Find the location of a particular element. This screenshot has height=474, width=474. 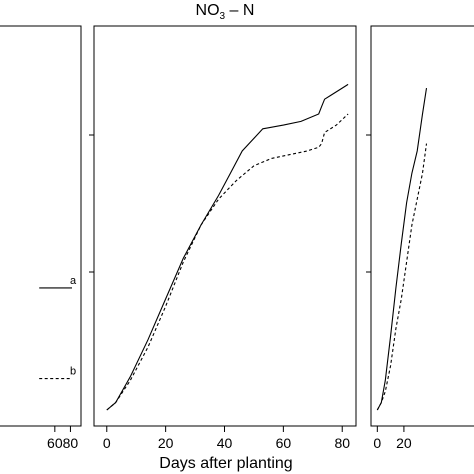

panel-3-y-ticks is located at coordinates (368, 203).